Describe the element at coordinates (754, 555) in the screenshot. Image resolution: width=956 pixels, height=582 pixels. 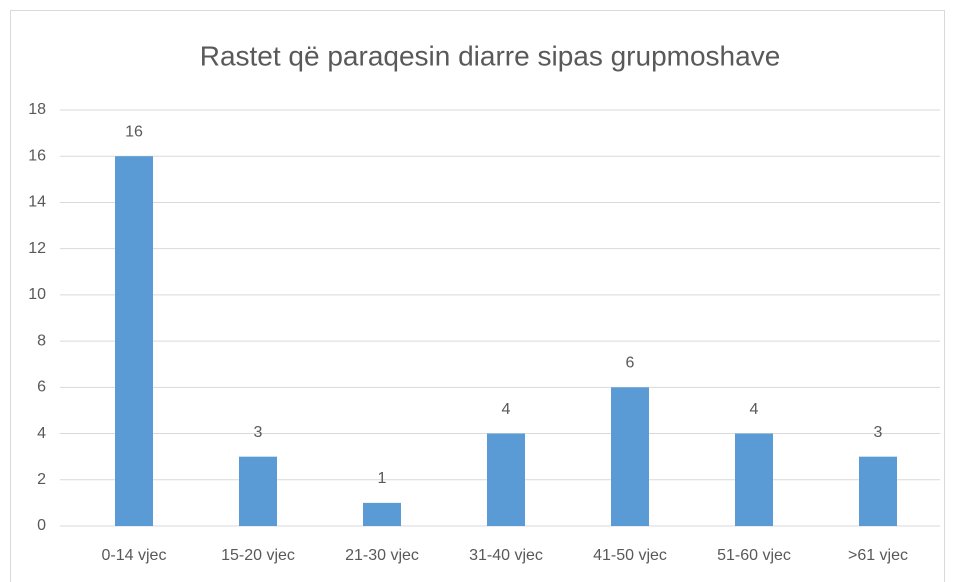
I see `x-tick-label: 51-60 vjec` at that location.